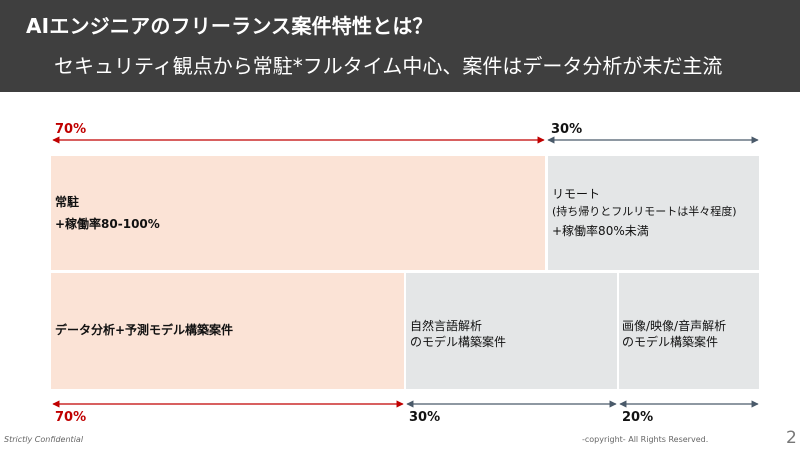 Image resolution: width=800 pixels, height=450 pixels. I want to click on top-right-percentage: 30%, so click(567, 129).